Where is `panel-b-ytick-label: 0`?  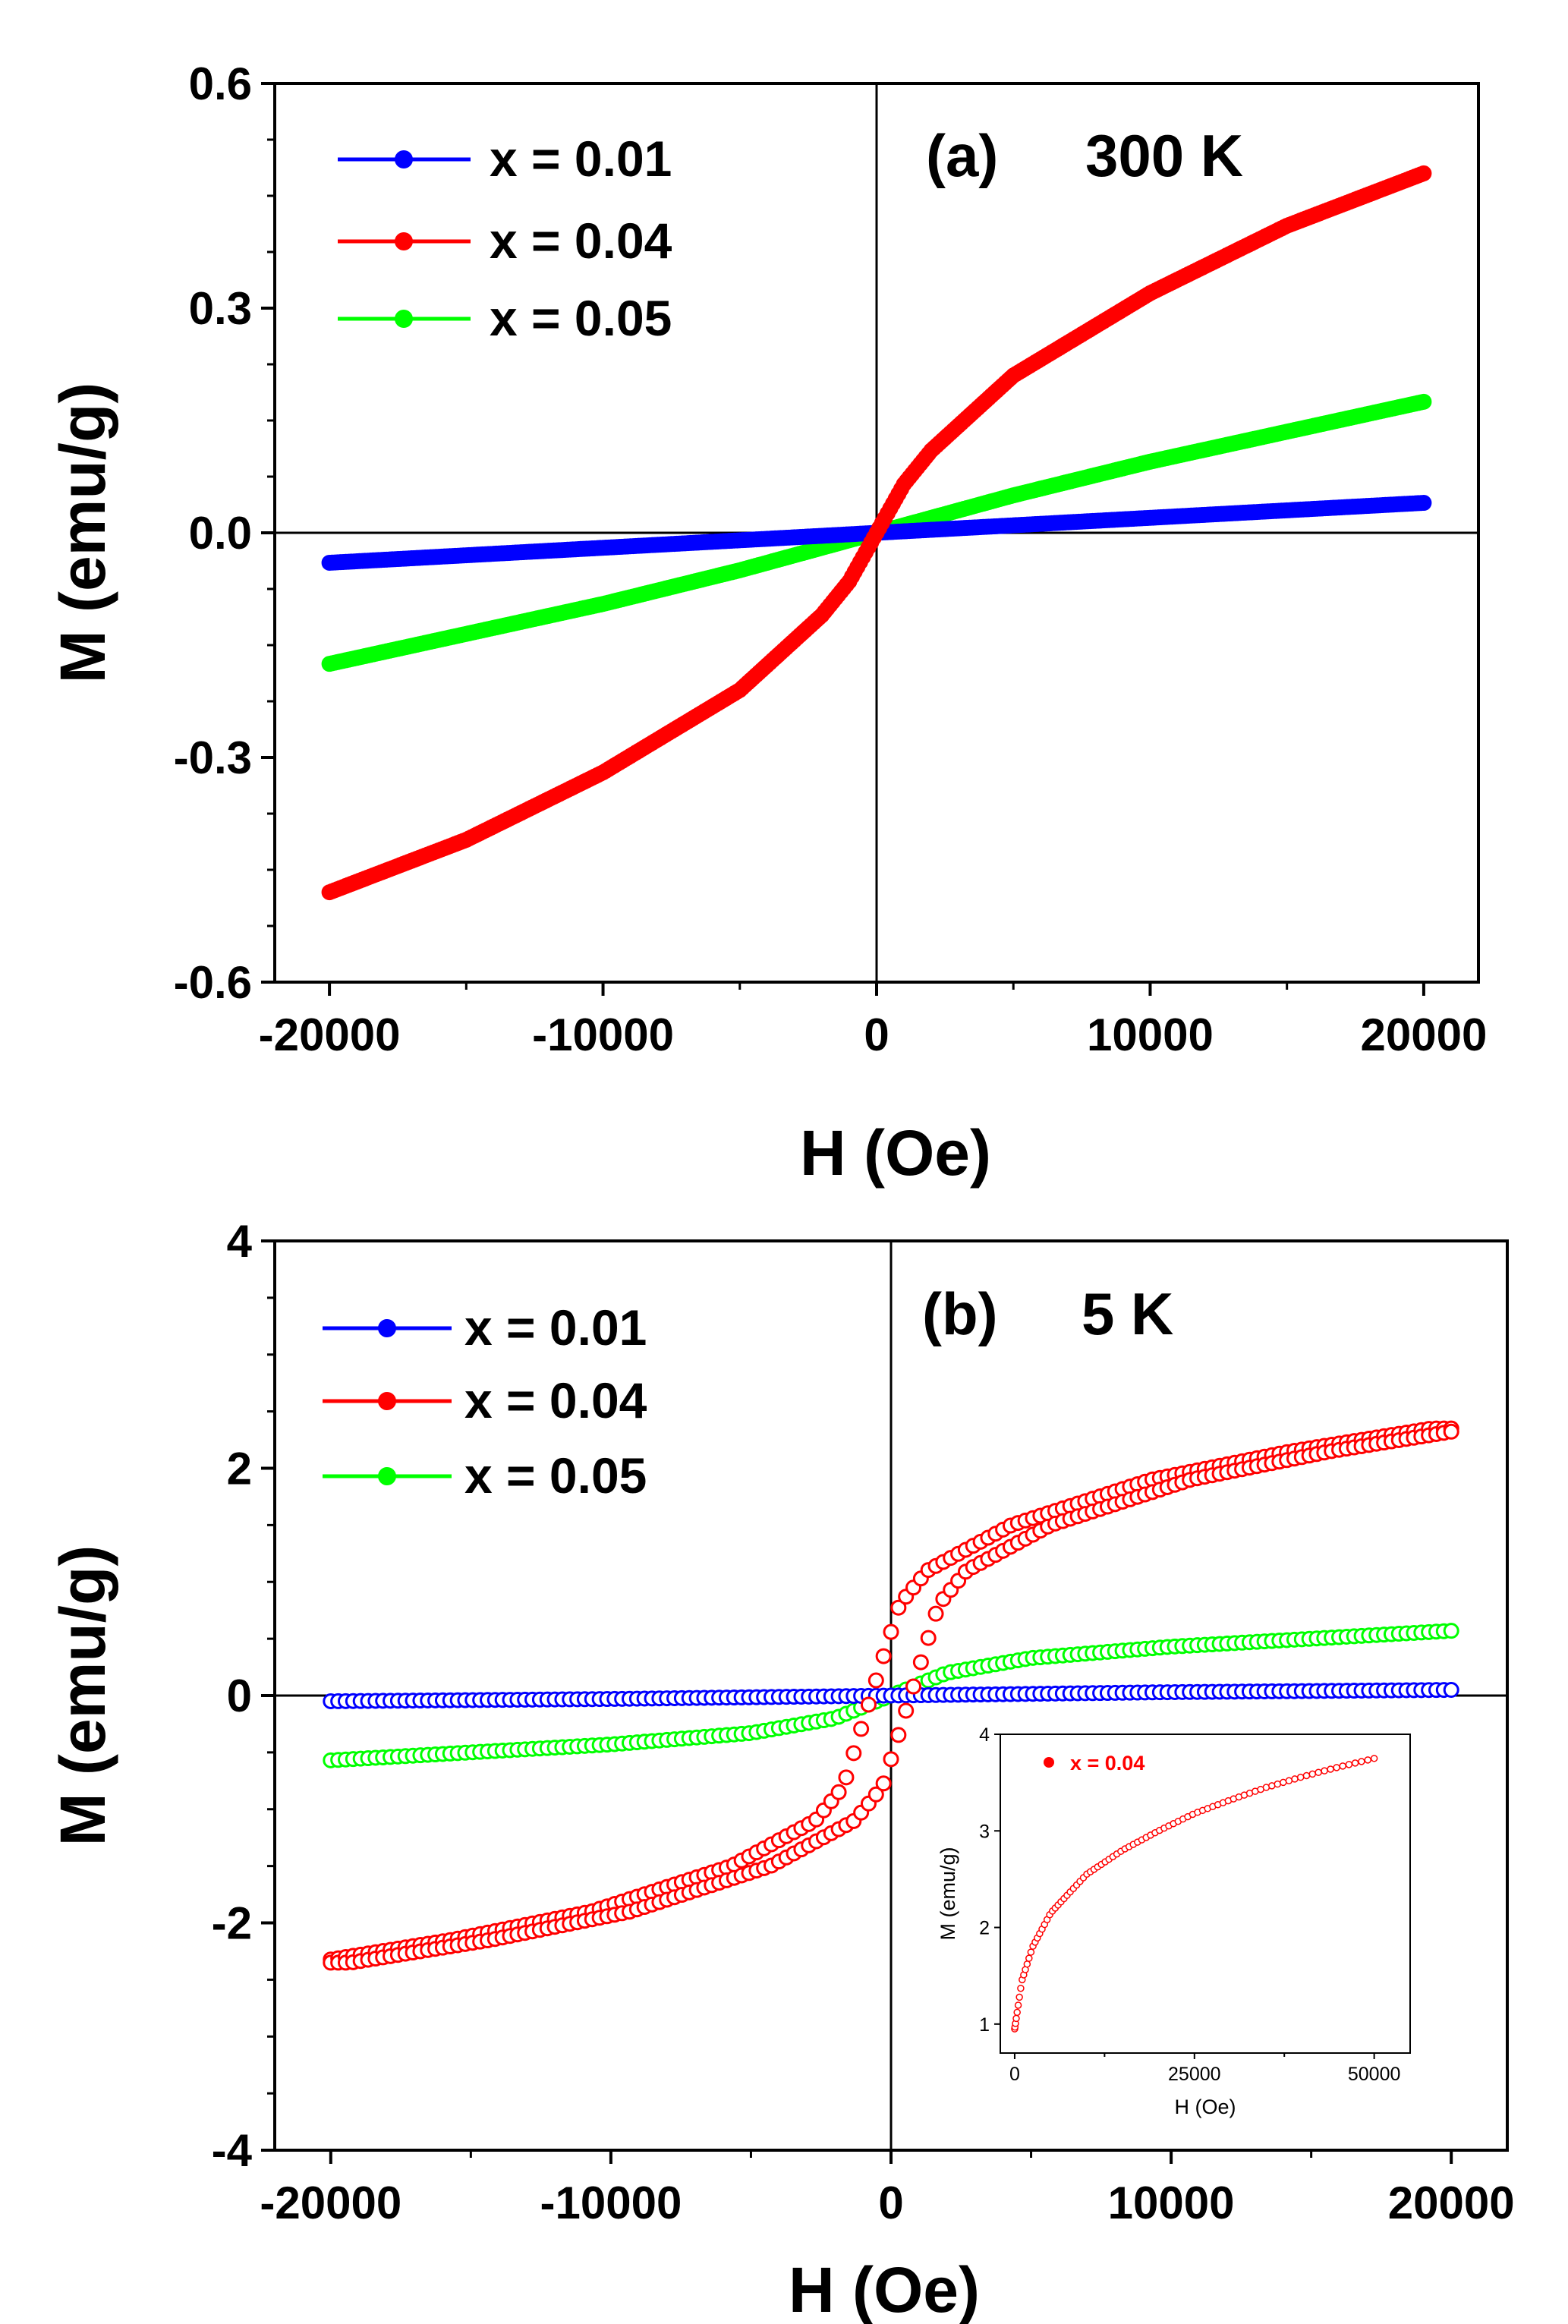
panel-b-ytick-label: 0 is located at coordinates (239, 1696).